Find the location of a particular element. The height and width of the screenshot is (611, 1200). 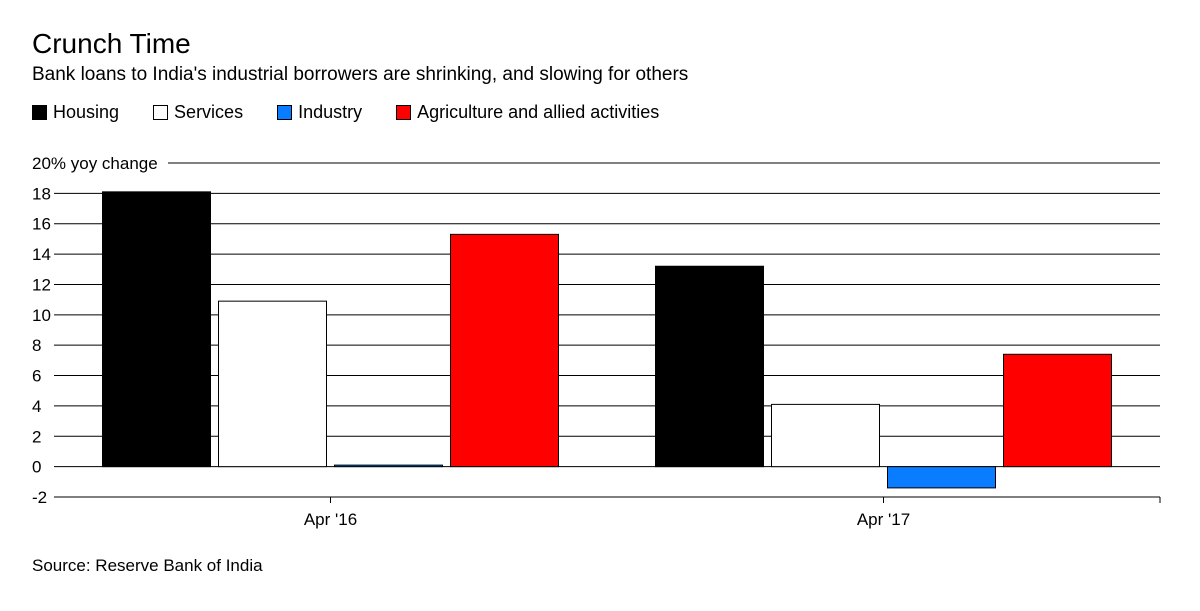

legend-item-housing: Housing is located at coordinates (75, 112).